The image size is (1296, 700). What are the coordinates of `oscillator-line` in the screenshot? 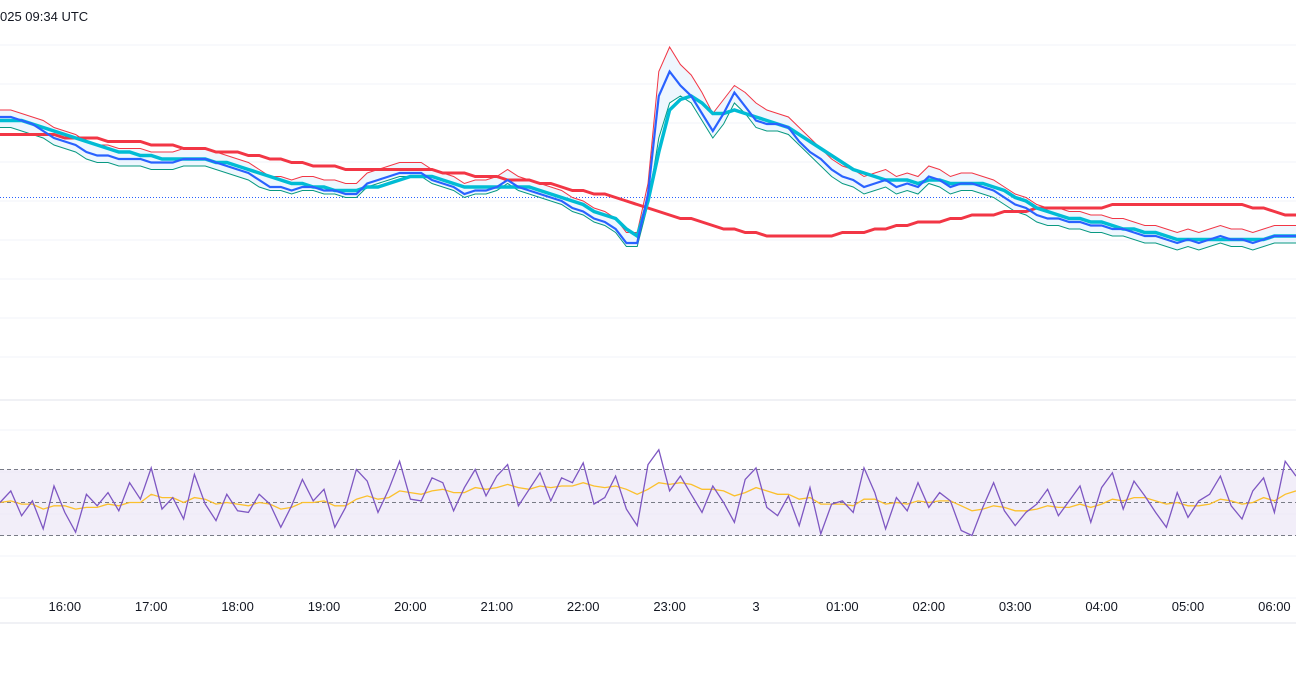 It's located at (648, 492).